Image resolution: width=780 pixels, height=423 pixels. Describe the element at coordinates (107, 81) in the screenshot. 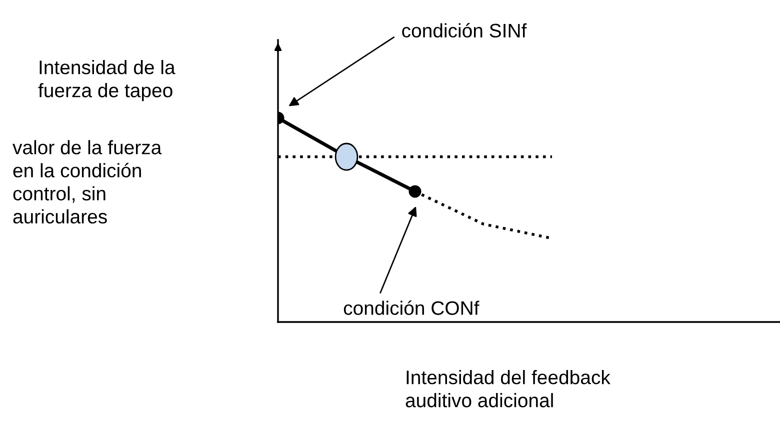

I see `text: Intensidad de la fuerza de tapeo` at that location.